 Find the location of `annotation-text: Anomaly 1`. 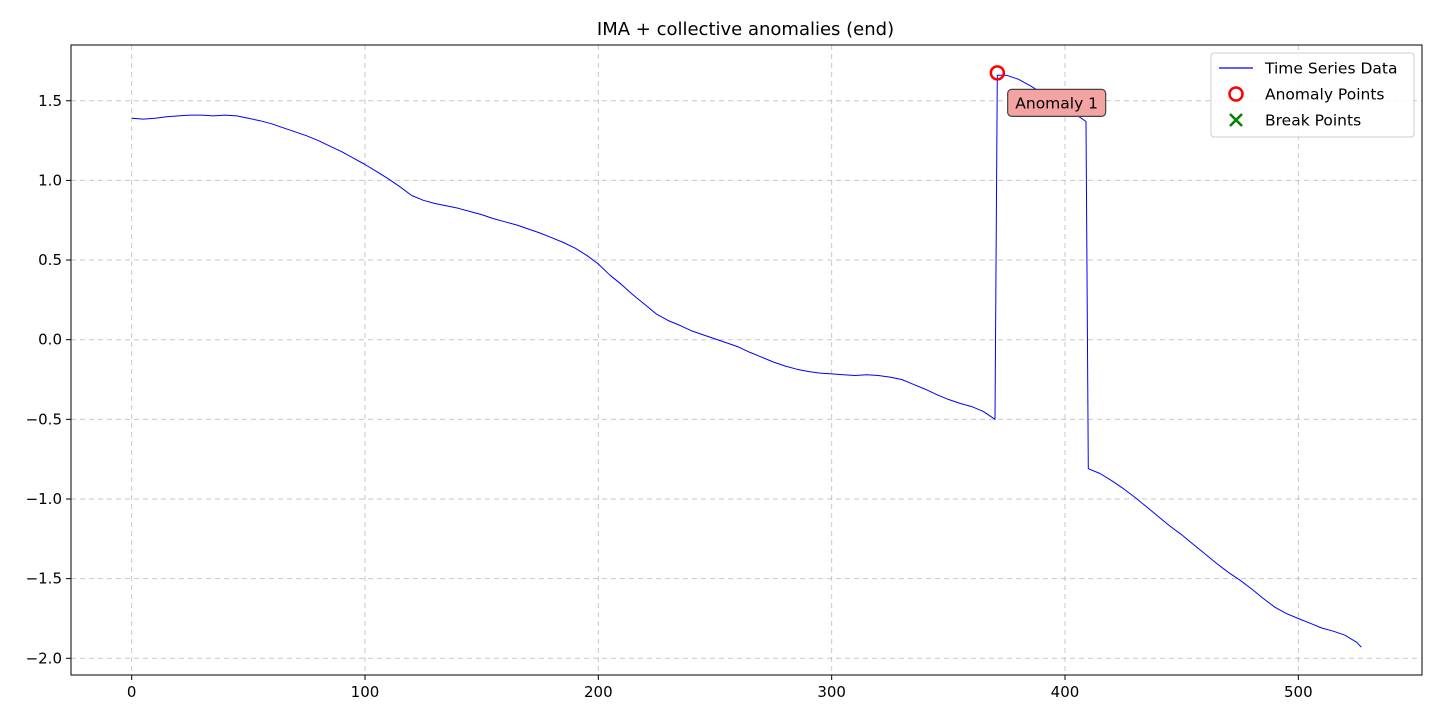

annotation-text: Anomaly 1 is located at coordinates (1056, 103).